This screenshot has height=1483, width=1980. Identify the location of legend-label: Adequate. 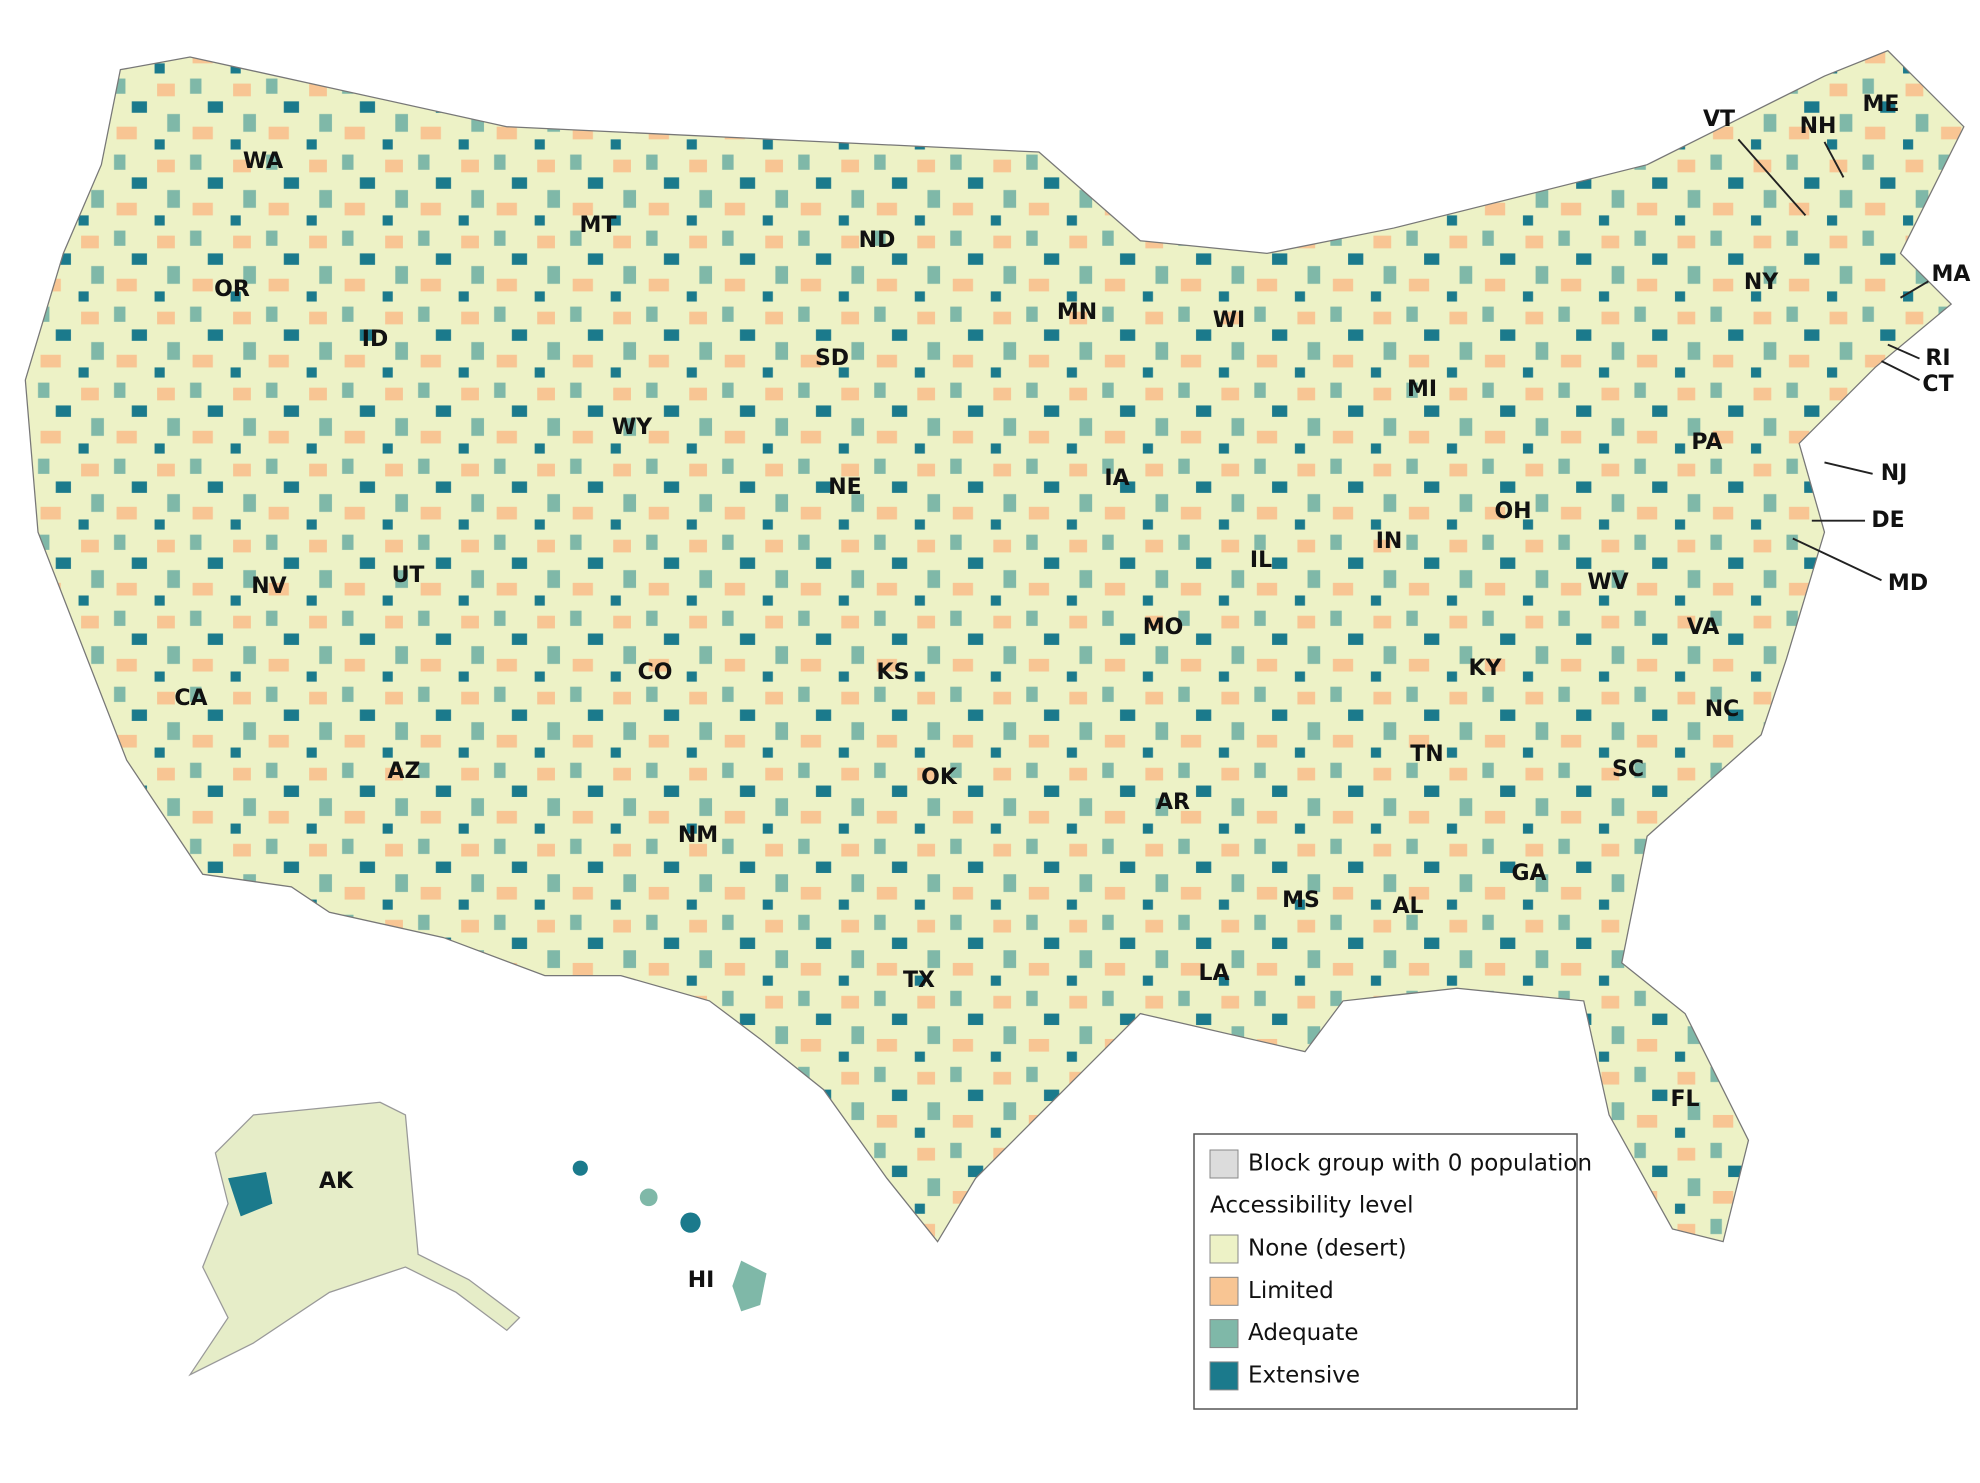
(1303, 1333).